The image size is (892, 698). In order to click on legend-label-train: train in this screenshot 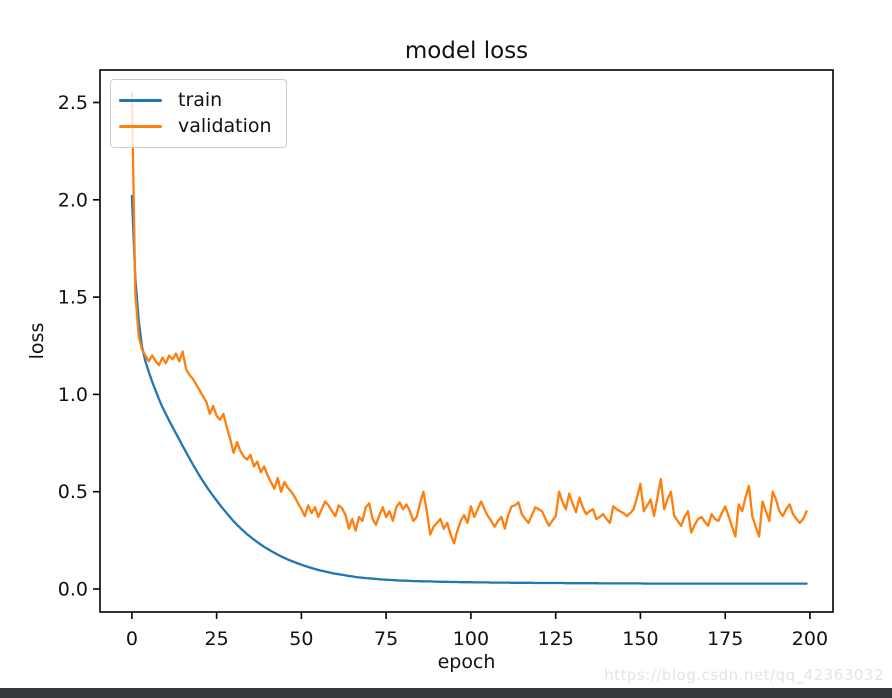, I will do `click(200, 100)`.